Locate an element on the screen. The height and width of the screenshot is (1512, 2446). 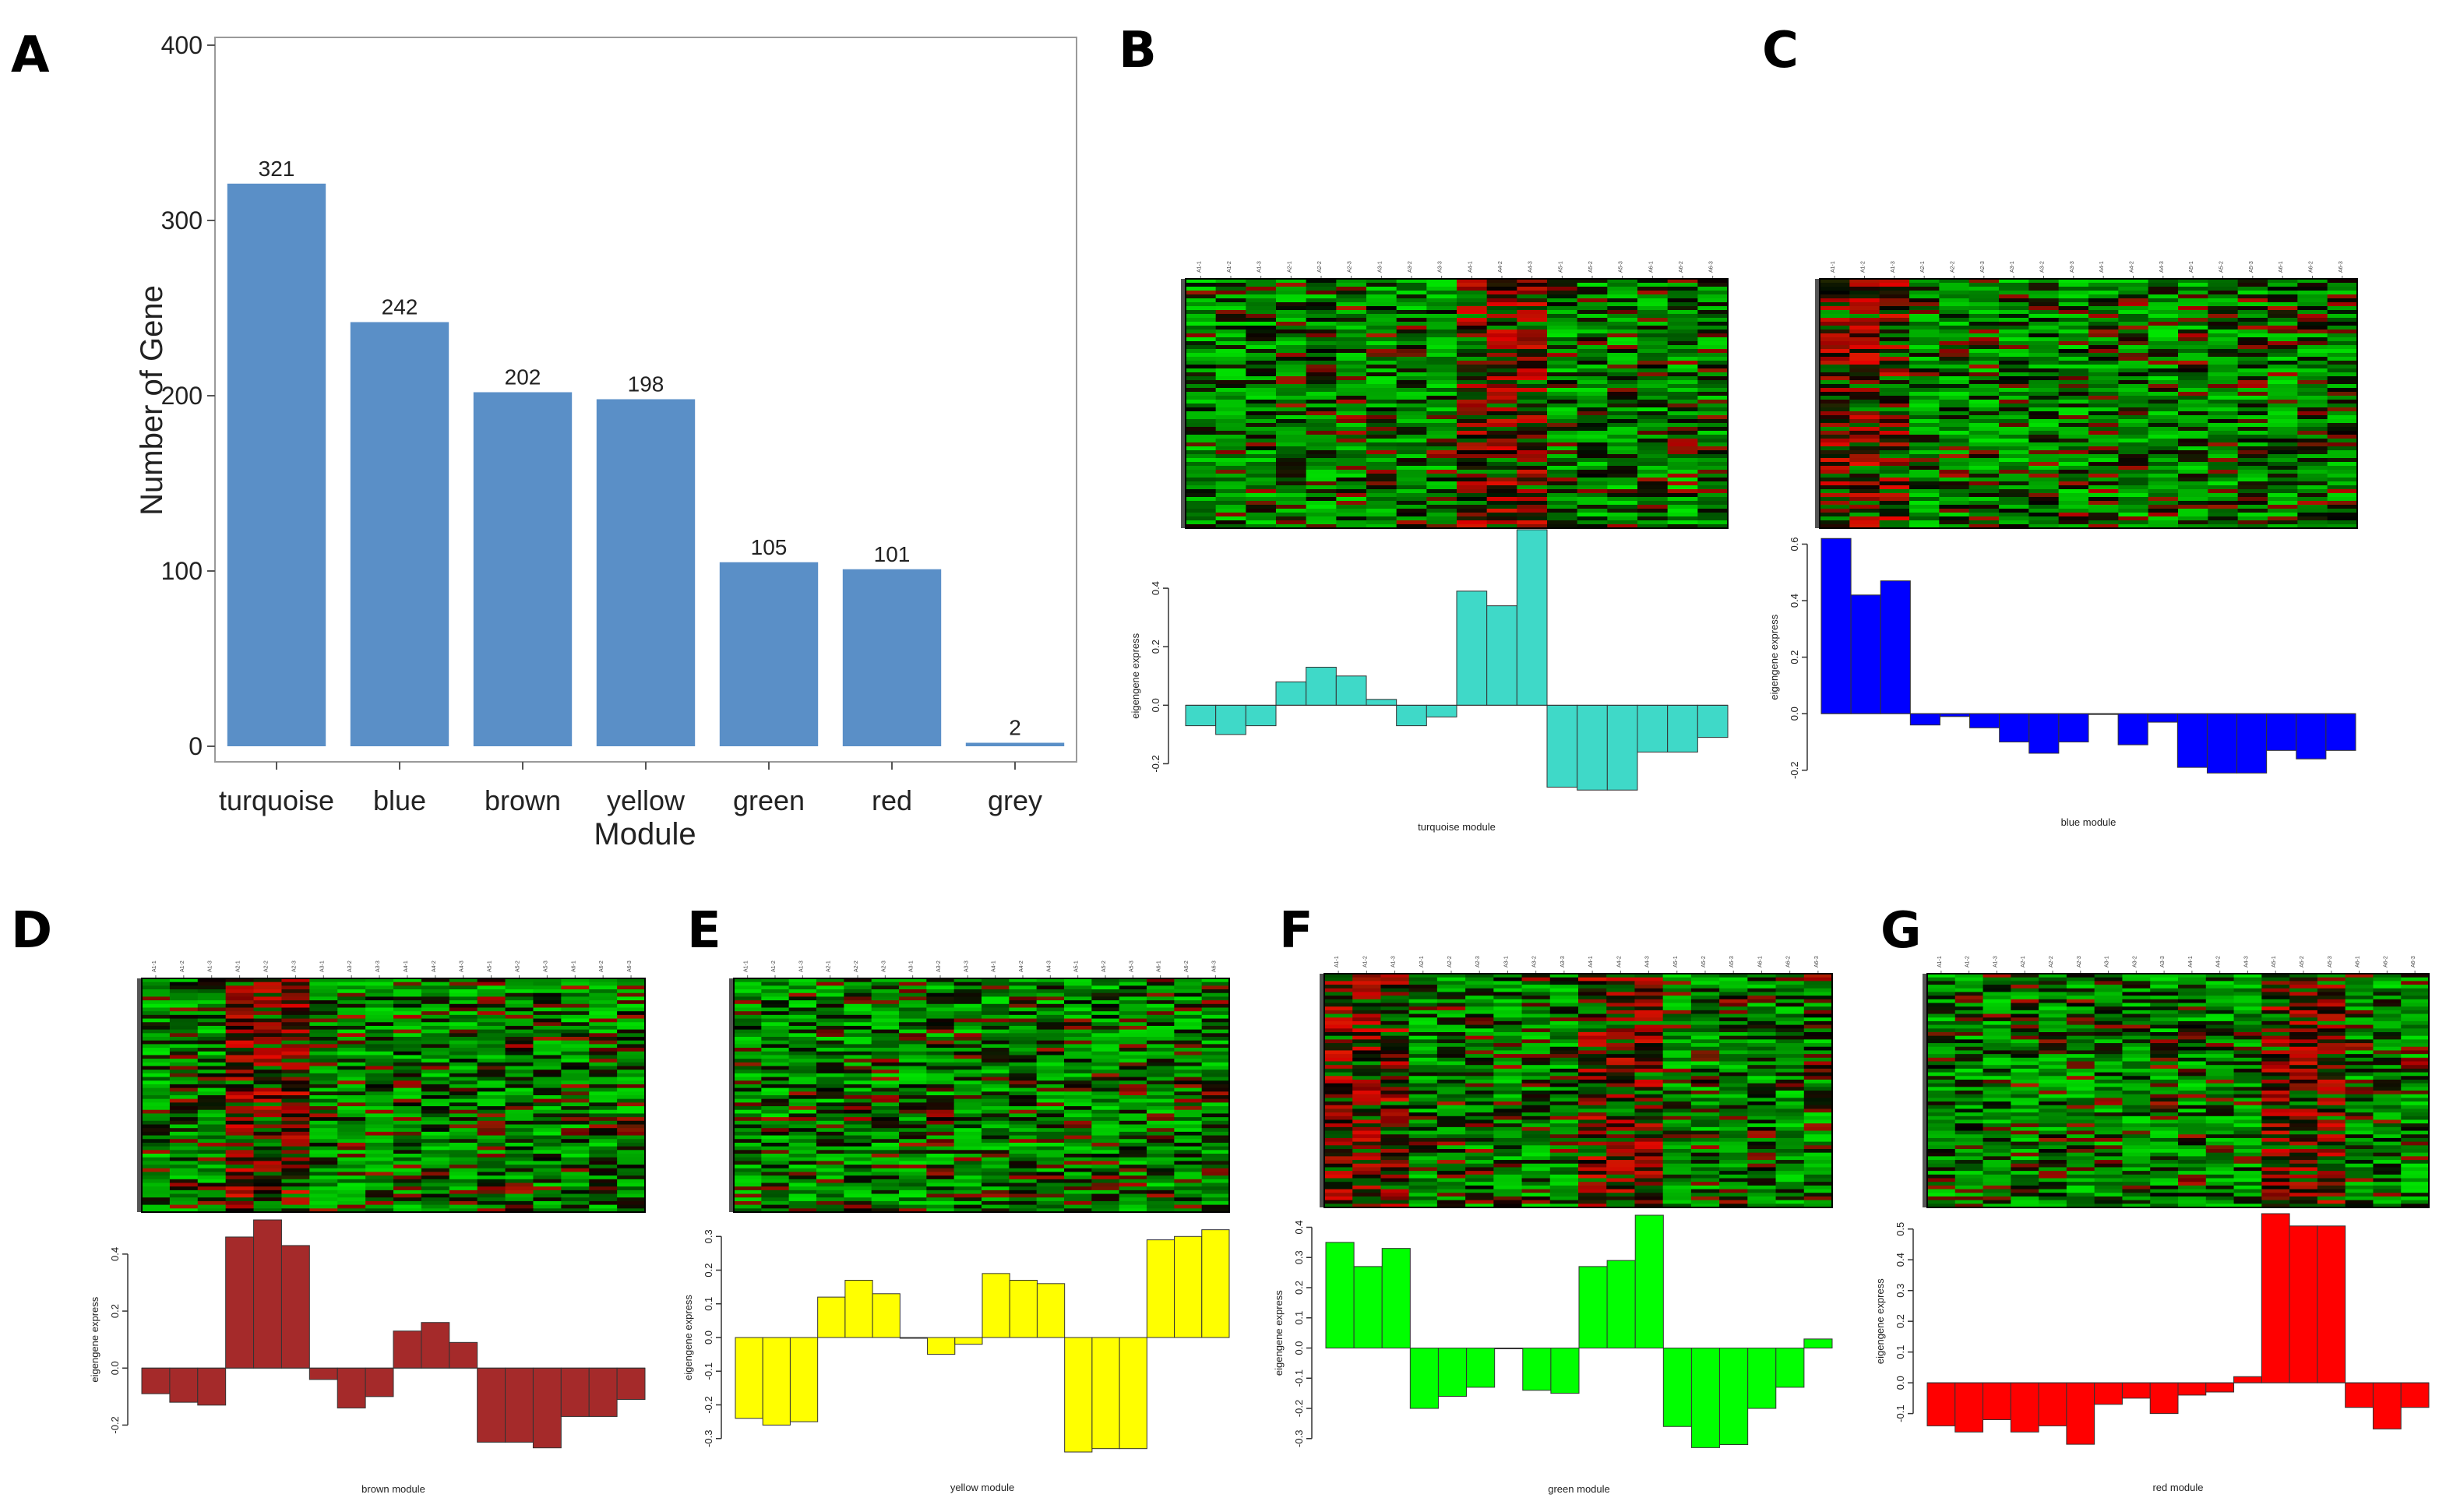
eigengene-bar is located at coordinates (267, 1294).